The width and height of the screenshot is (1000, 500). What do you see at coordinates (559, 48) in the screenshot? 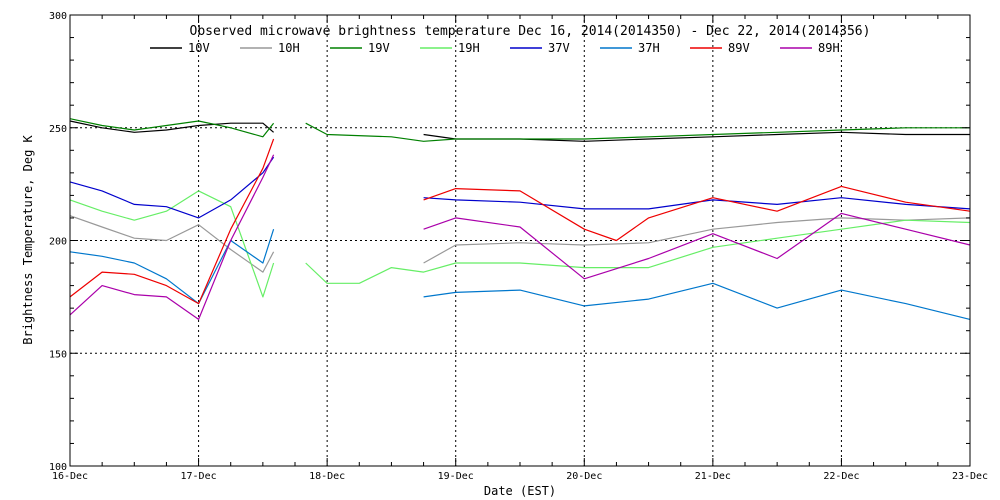
I see `legend-label-37V: 37V` at bounding box center [559, 48].